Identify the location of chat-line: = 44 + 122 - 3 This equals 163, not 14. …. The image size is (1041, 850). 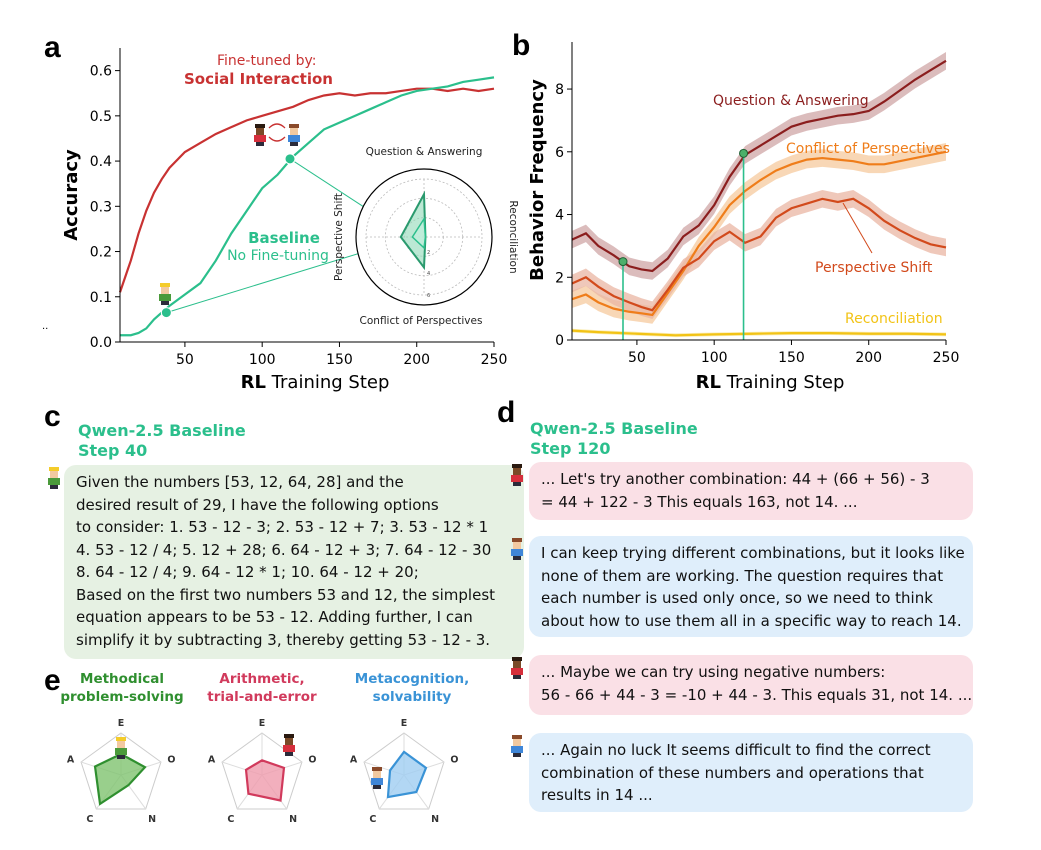
(699, 501).